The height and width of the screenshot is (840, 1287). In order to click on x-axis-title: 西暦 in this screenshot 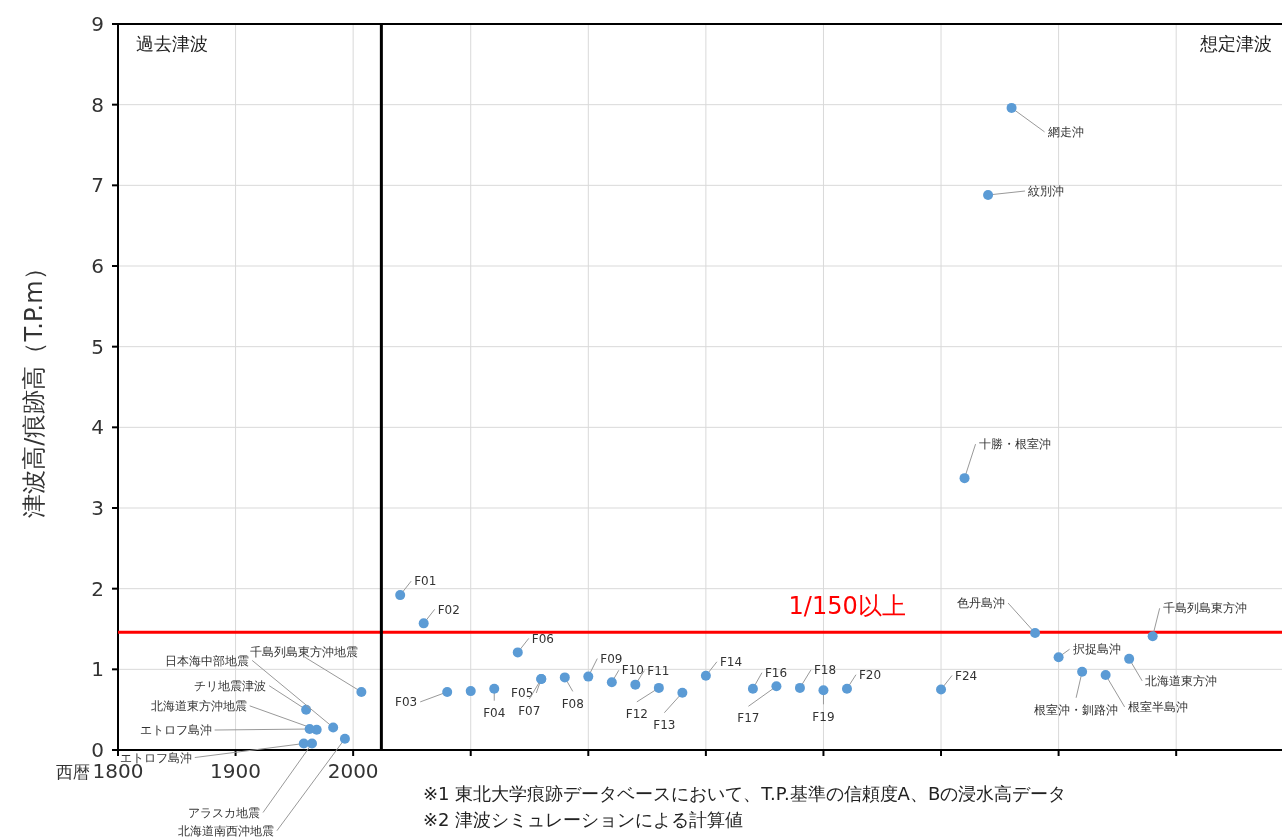, I will do `click(73, 772)`.